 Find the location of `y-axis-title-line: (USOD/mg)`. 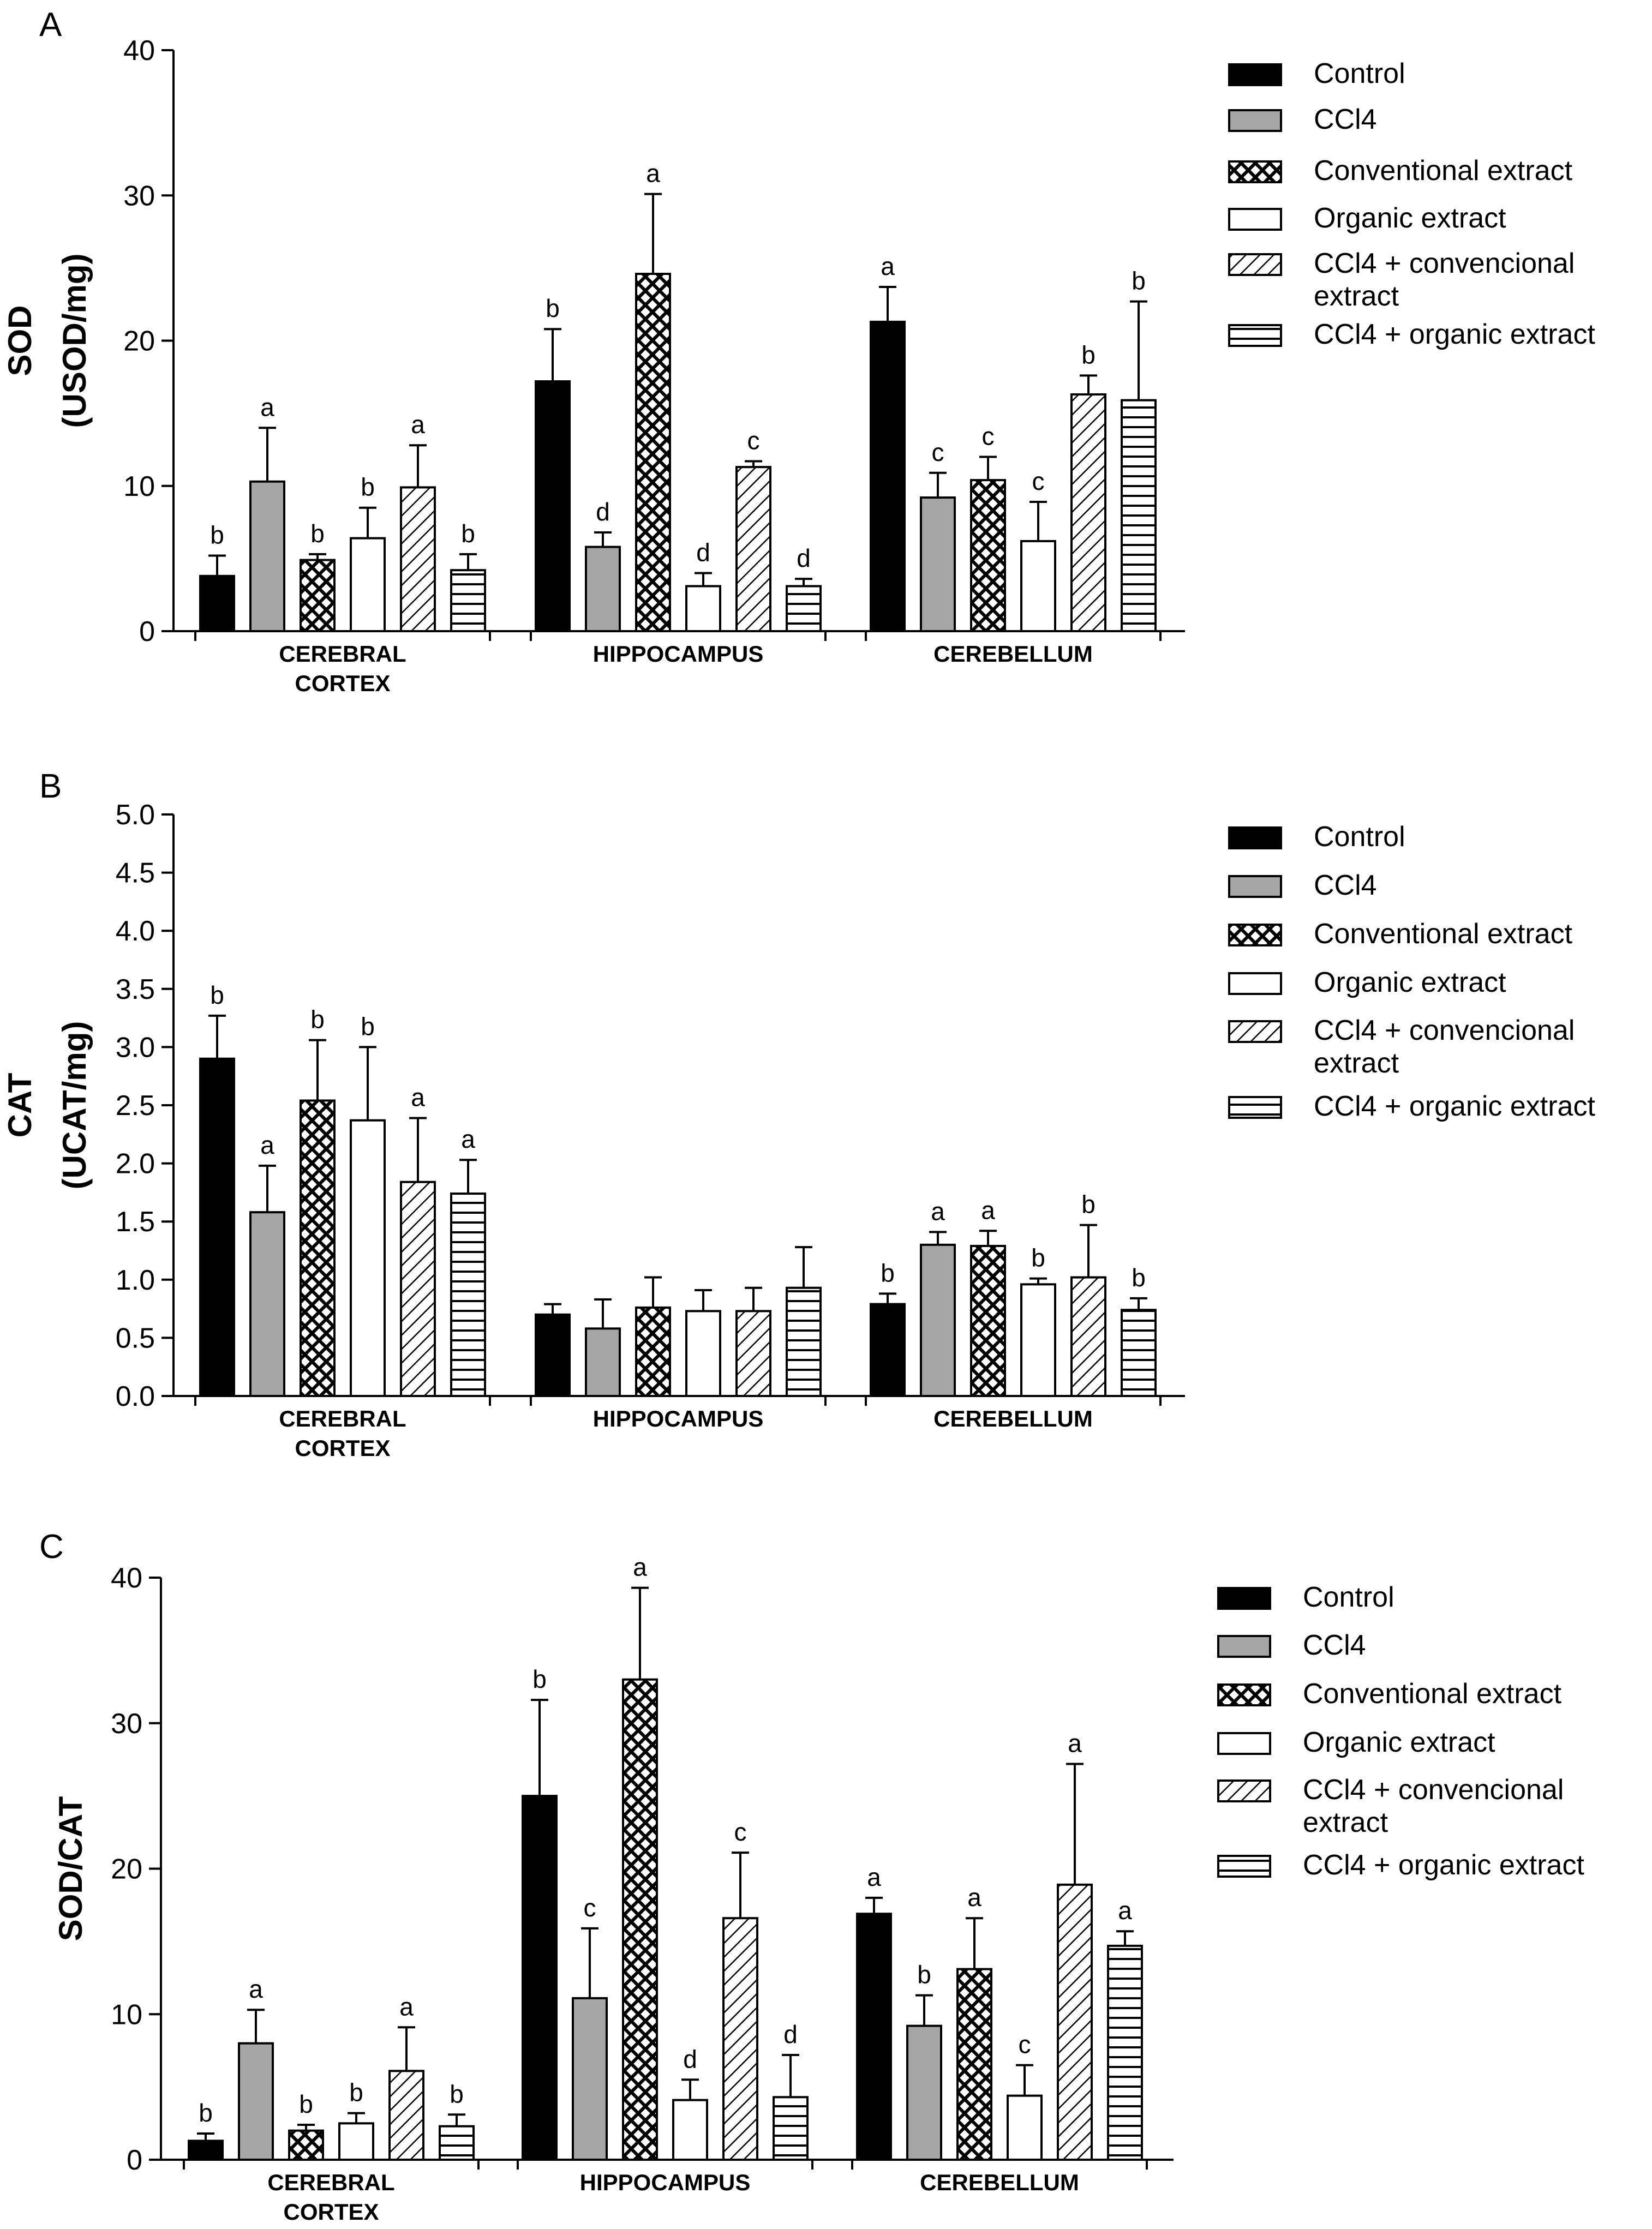

y-axis-title-line: (USOD/mg) is located at coordinates (74, 341).